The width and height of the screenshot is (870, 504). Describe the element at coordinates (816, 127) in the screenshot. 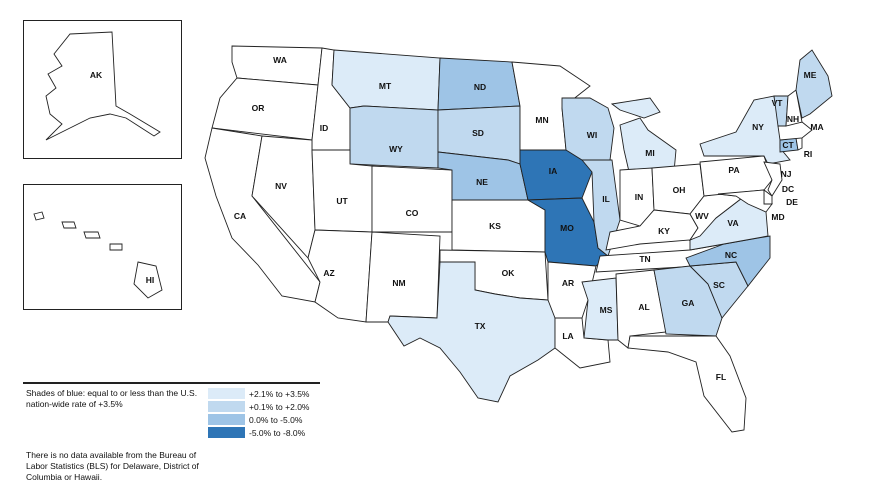

I see `state-label-ma: MA` at that location.